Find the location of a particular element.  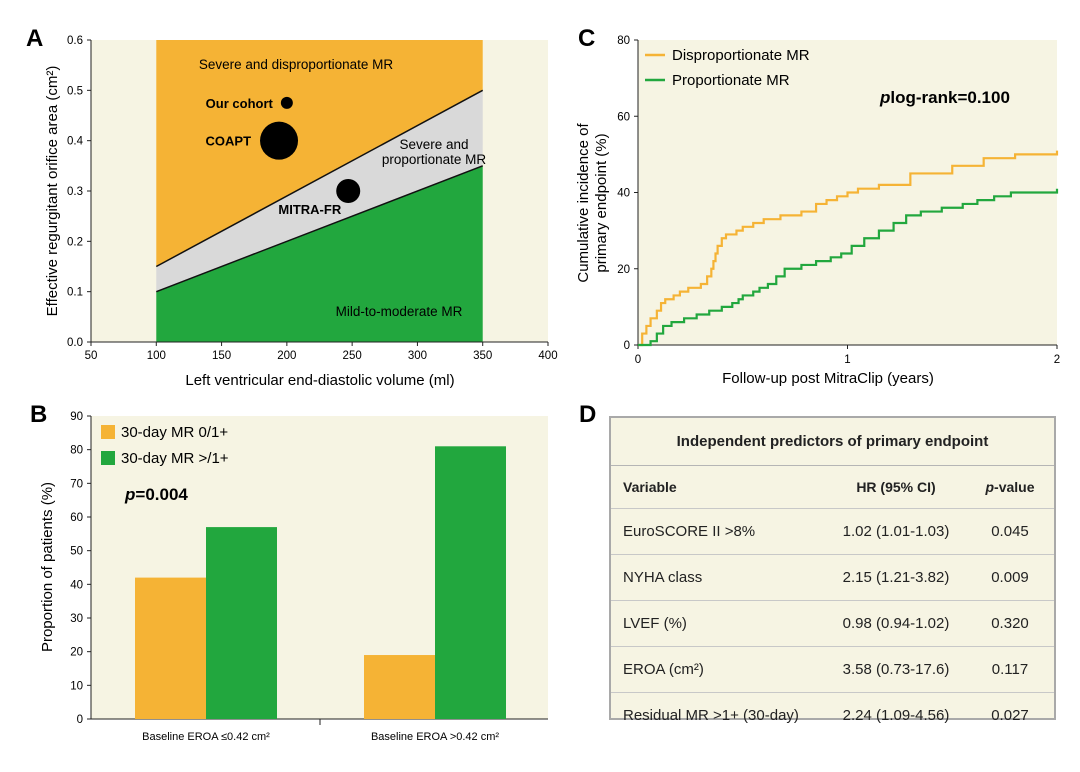

panel-c-x-axis-title: Follow-up post MitraClip (years) is located at coordinates (828, 378).